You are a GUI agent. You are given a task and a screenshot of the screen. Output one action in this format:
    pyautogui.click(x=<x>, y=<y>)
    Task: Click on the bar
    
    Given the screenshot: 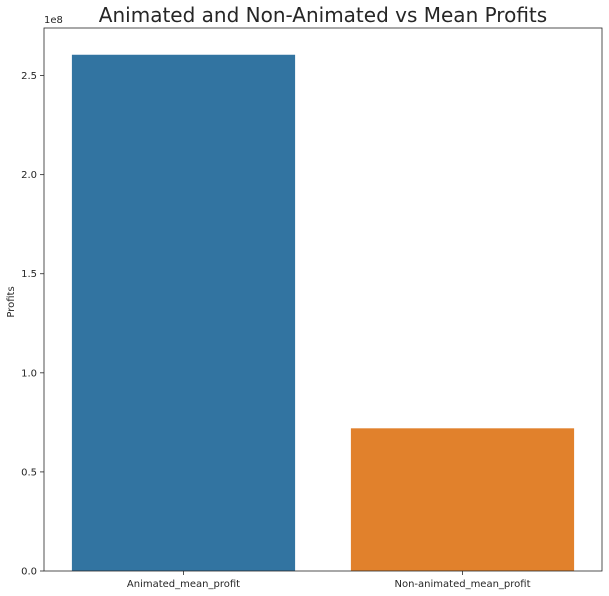 What is the action you would take?
    pyautogui.click(x=462, y=499)
    